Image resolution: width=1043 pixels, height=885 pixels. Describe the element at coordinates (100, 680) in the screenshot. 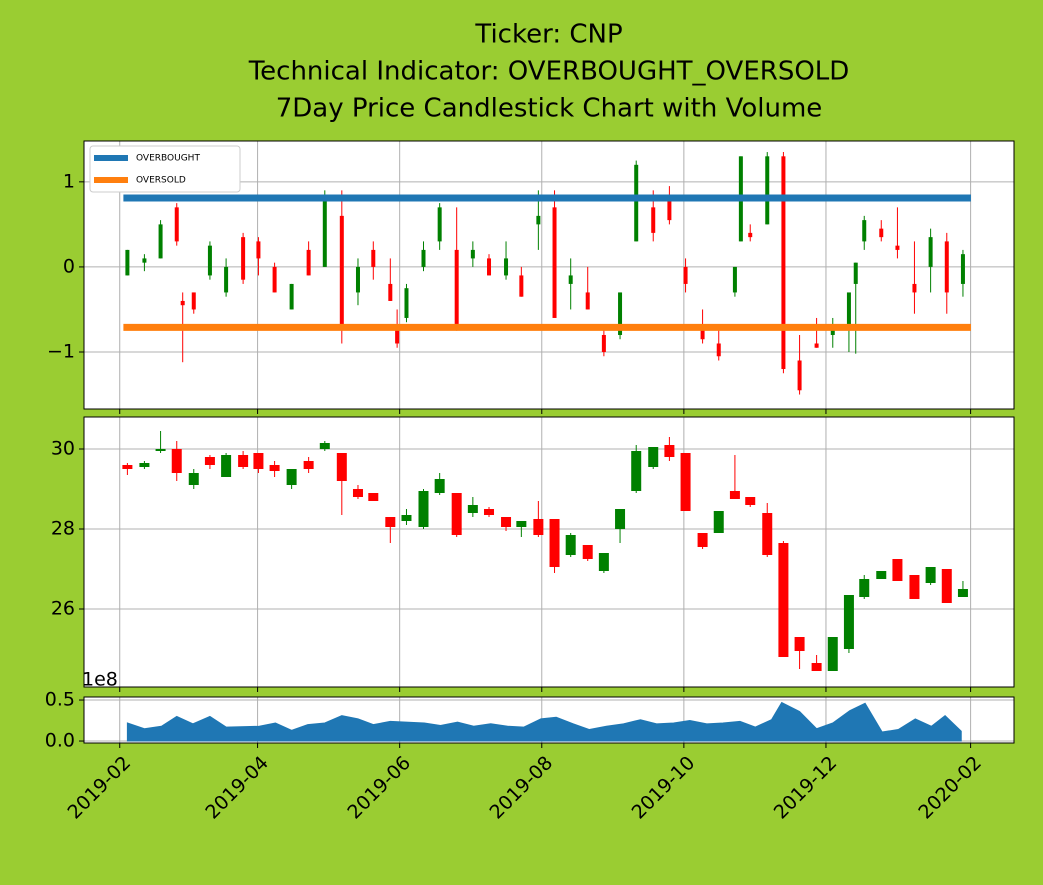

I see `offset-text: 1e8` at that location.